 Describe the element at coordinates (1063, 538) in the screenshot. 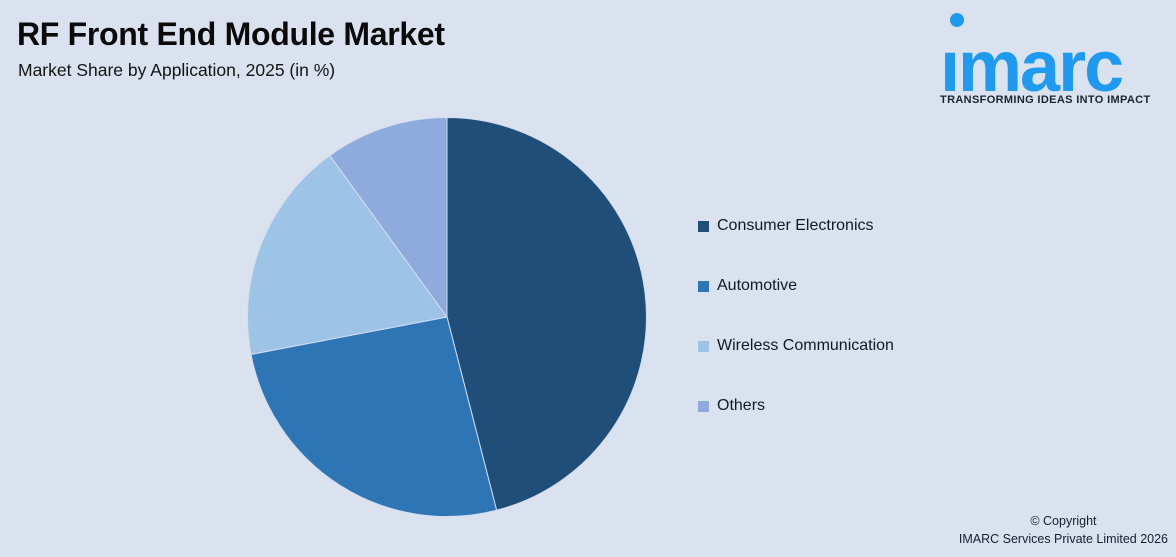

I see `copyright-line2: IMARC Services Private Limited 2026` at that location.